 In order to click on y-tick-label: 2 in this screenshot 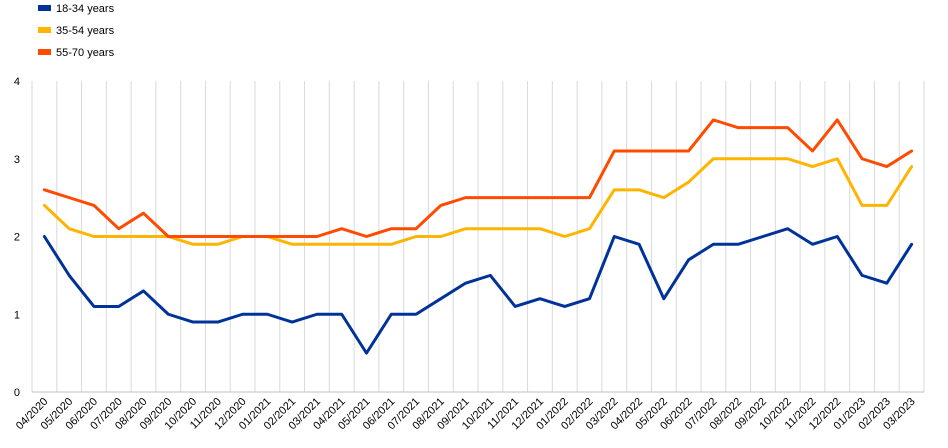, I will do `click(17, 238)`.